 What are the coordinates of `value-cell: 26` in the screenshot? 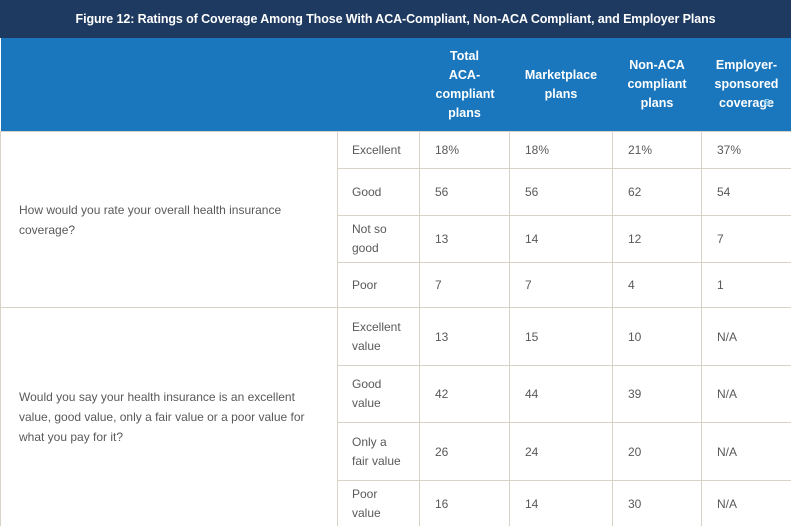 It's located at (464, 451).